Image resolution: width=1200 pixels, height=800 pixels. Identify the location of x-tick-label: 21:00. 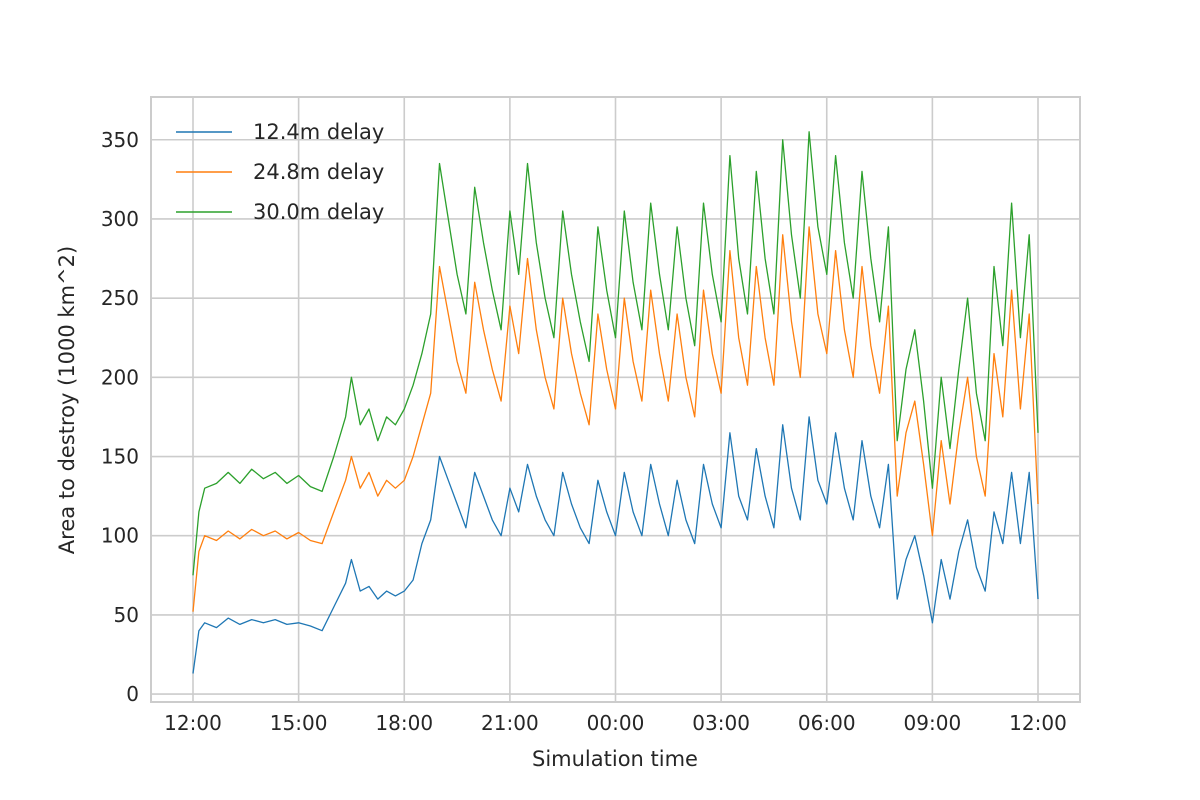
(510, 723).